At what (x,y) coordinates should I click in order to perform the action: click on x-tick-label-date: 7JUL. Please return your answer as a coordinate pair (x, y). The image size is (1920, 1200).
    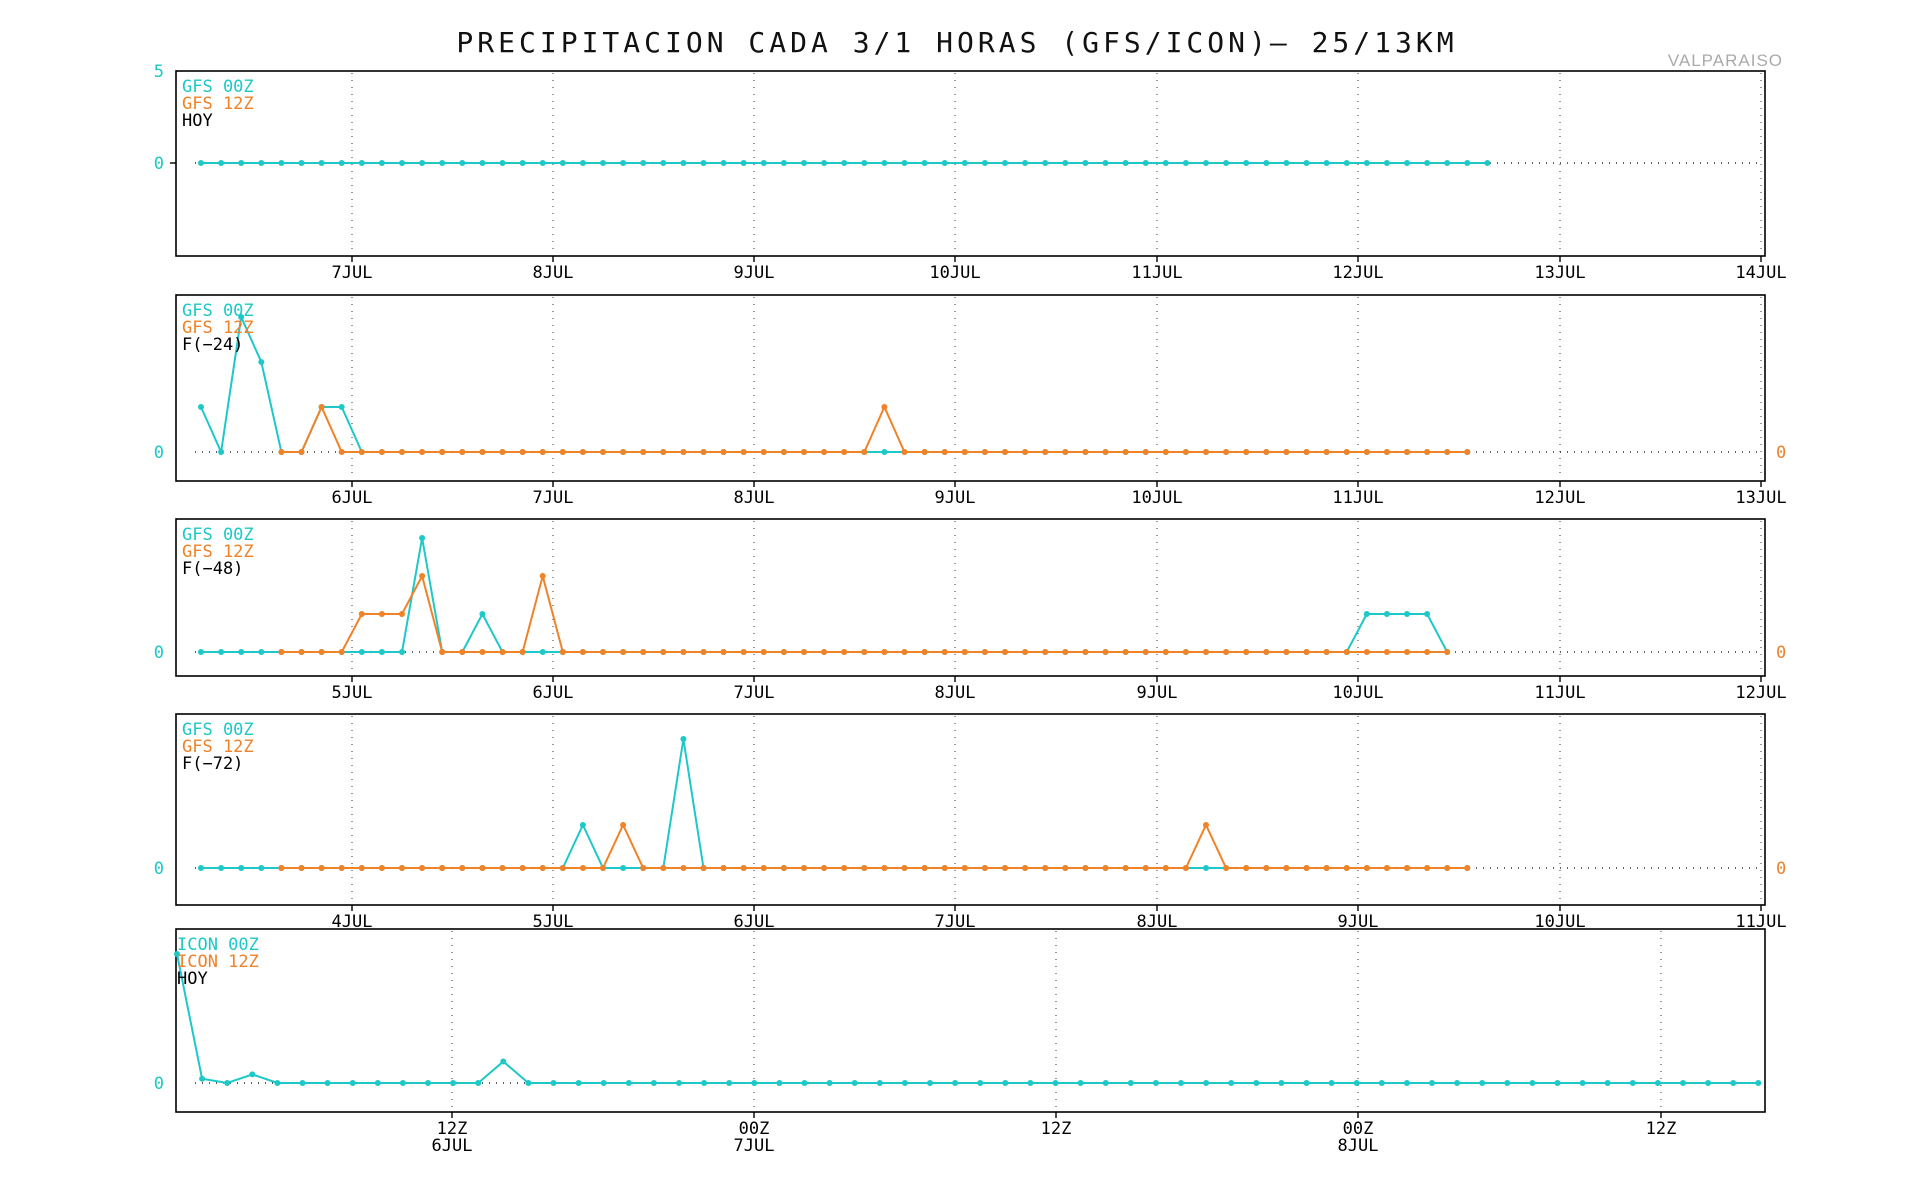
    Looking at the image, I should click on (754, 1146).